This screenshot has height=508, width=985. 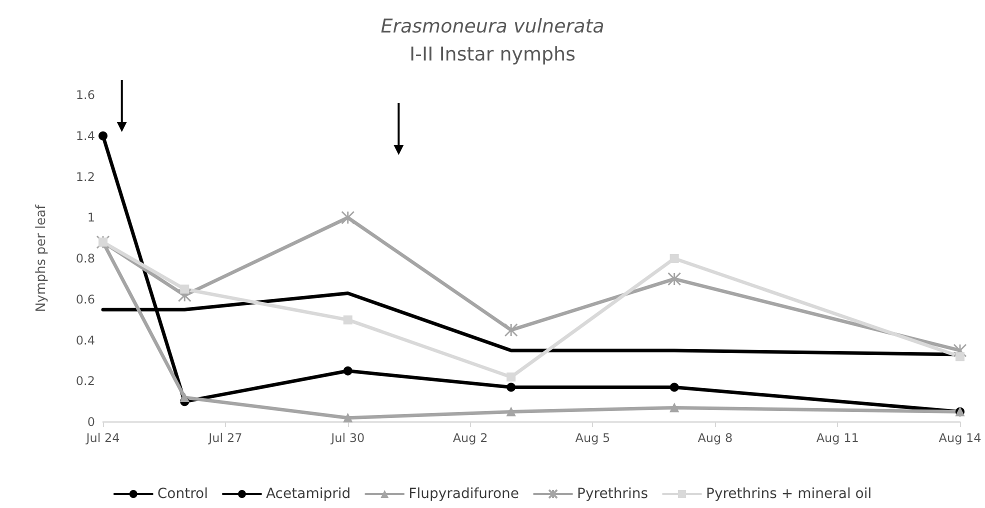 What do you see at coordinates (182, 494) in the screenshot?
I see `legend-label: Control` at bounding box center [182, 494].